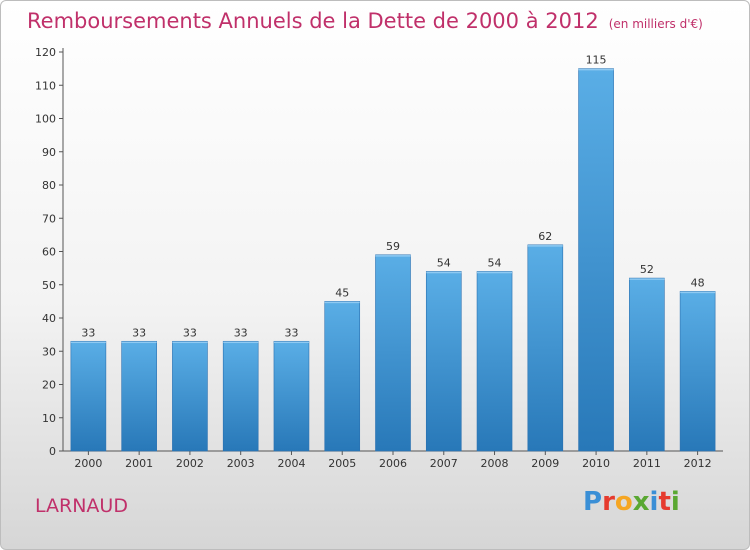 Image resolution: width=750 pixels, height=550 pixels. Describe the element at coordinates (698, 282) in the screenshot. I see `value-label: 48` at that location.